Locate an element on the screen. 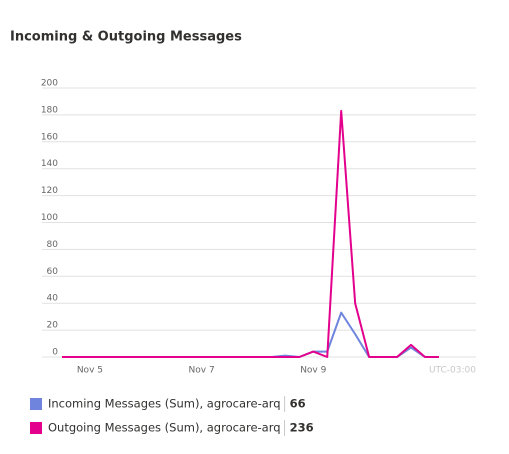  y-tick-label: 120 is located at coordinates (49, 191).